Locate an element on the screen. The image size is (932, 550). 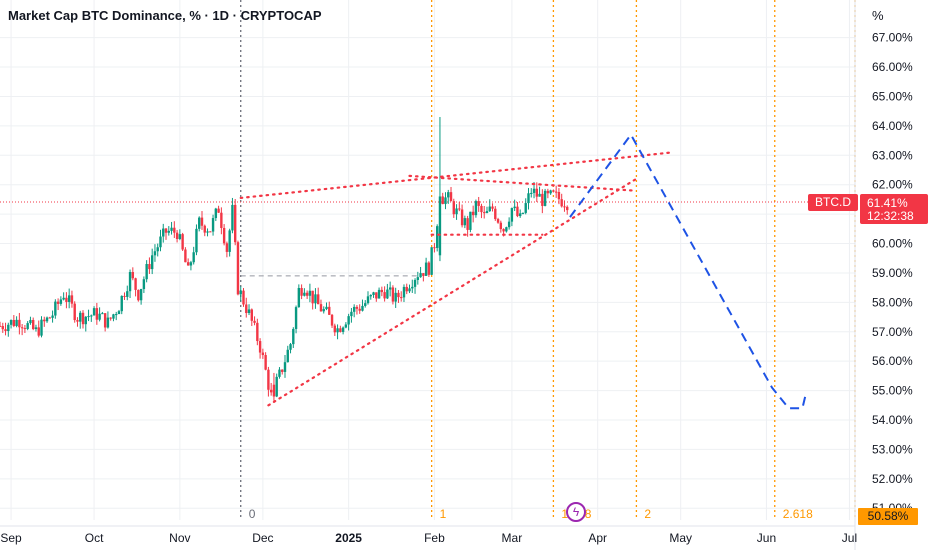
y-tick-label: 54.00% is located at coordinates (892, 420).